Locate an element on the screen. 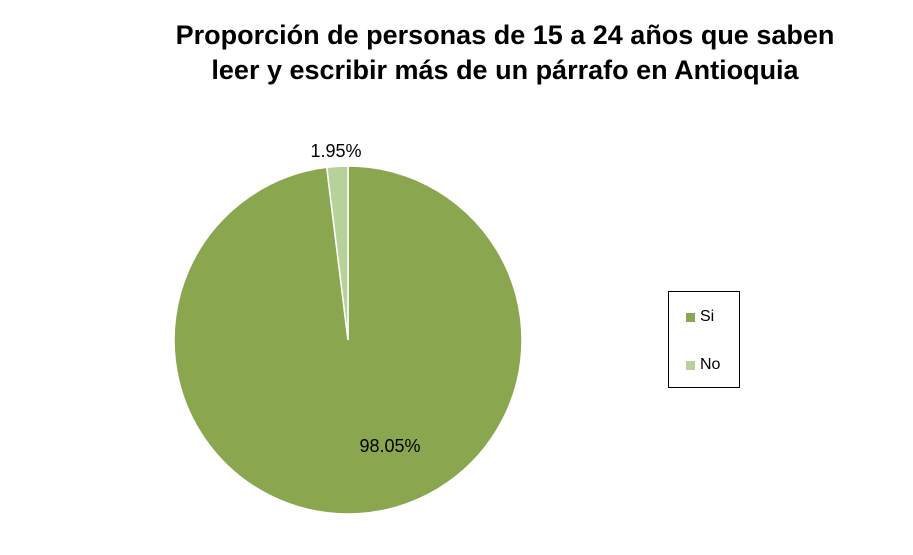  pie-slice-no is located at coordinates (337, 253).